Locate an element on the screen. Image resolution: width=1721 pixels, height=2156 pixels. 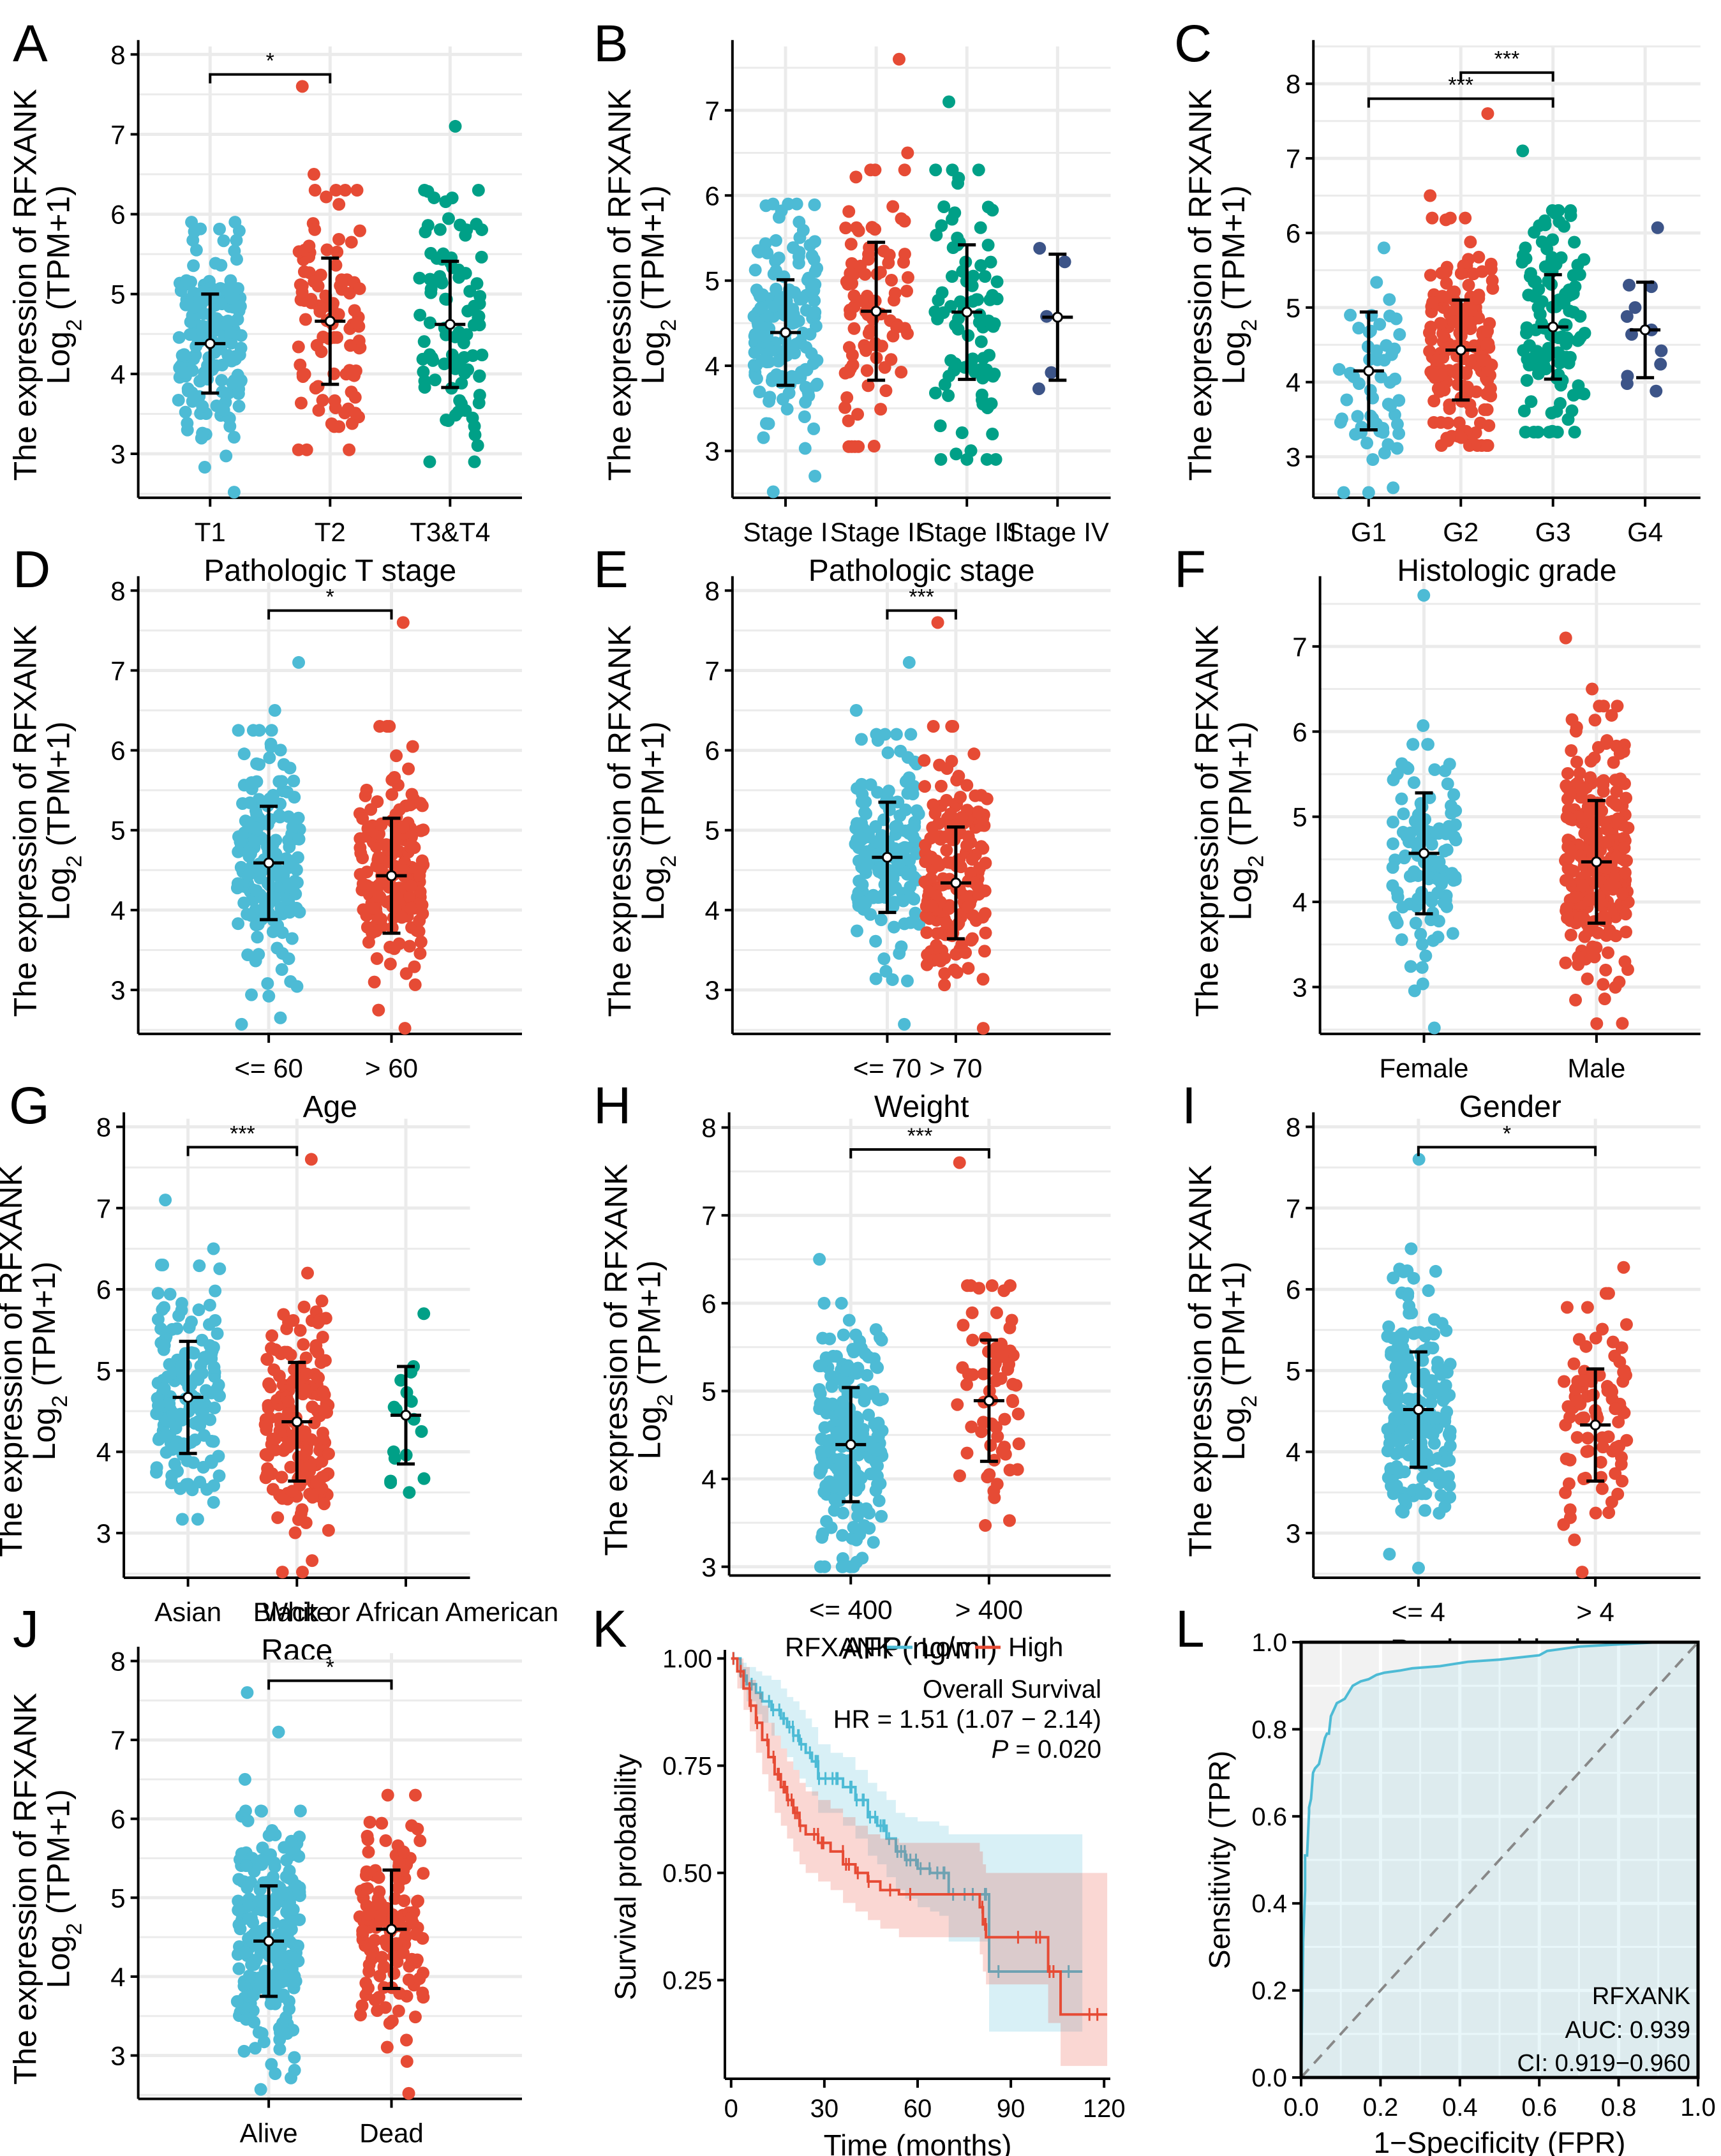
y-tick-label: 3 is located at coordinates (103, 1533).